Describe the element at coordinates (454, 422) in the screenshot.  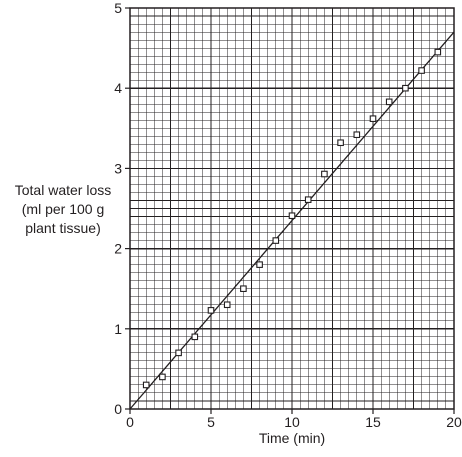
I see `x-tick-label: 20` at that location.